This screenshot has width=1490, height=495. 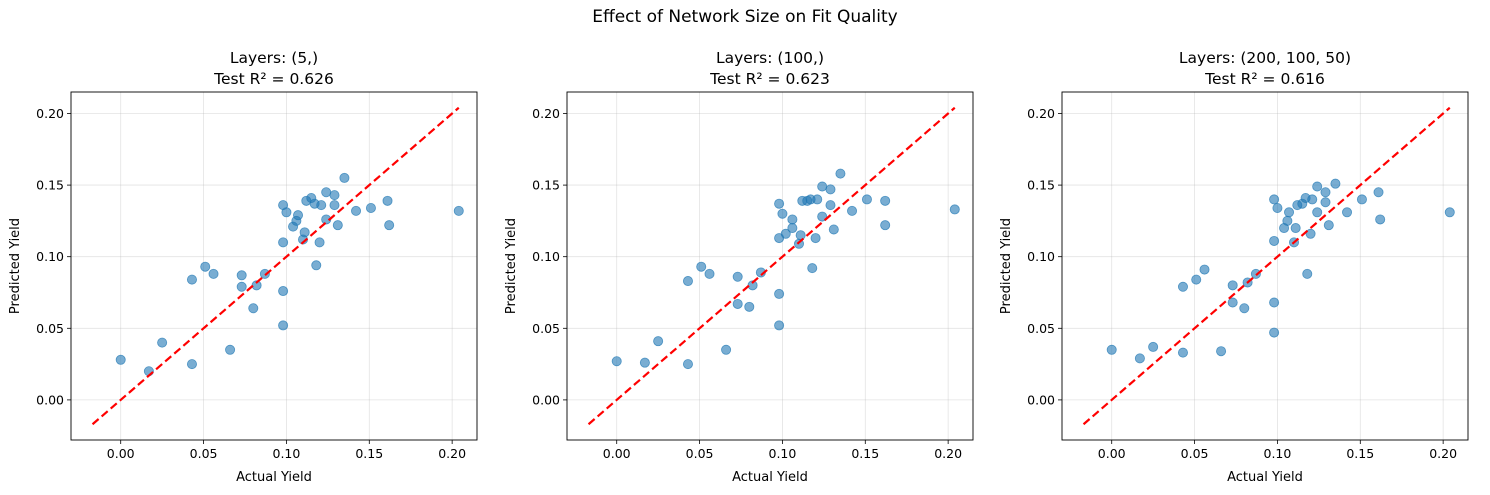 What do you see at coordinates (865, 453) in the screenshot?
I see `x-tick-label: 0.15` at bounding box center [865, 453].